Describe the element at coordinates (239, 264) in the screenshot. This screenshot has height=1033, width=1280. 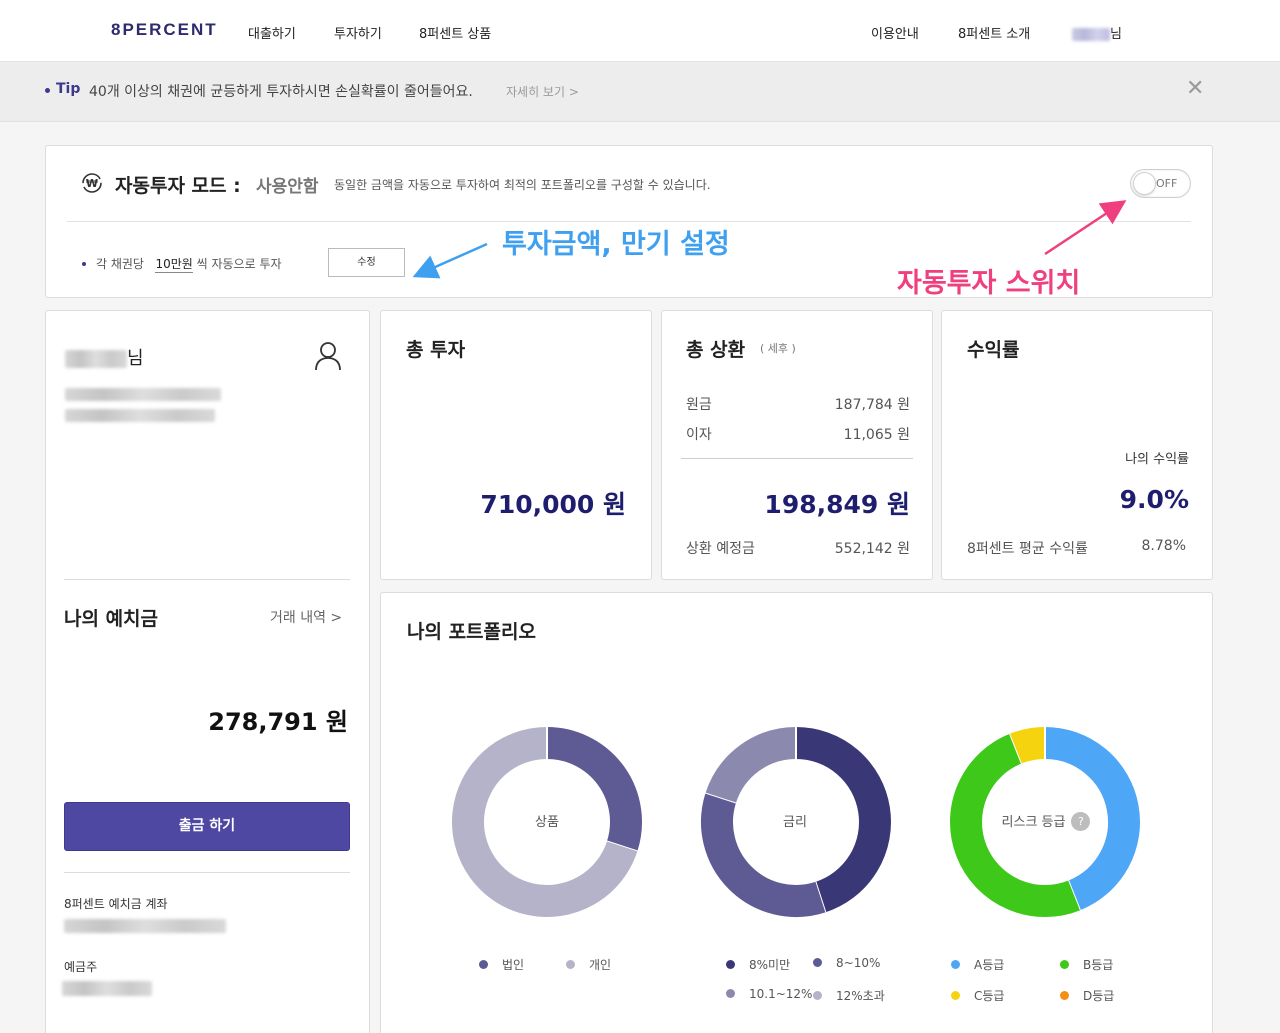
I see `setting-suffix: 씩 자동으로 투자` at that location.